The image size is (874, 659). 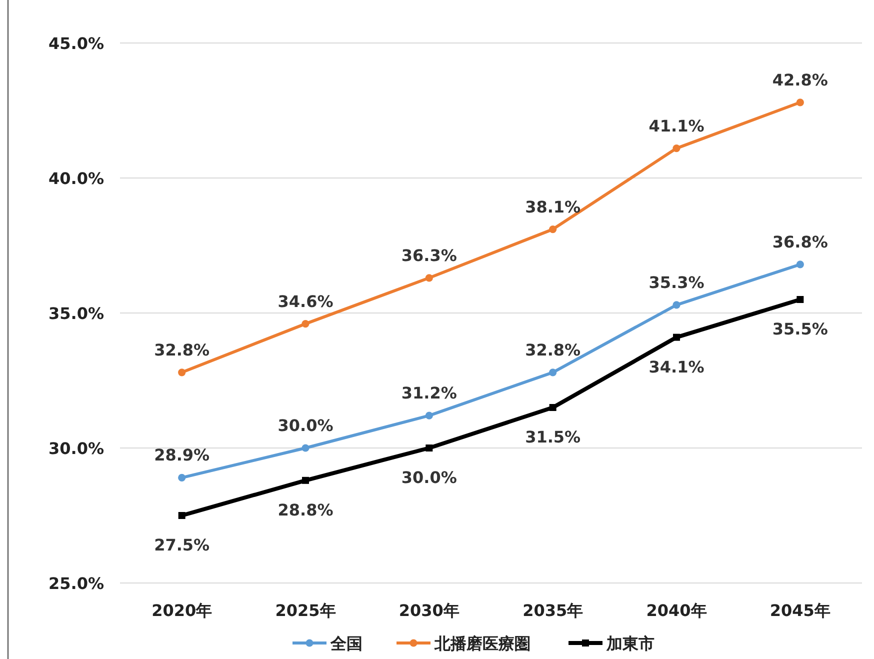 I want to click on data-label: 35.5%, so click(x=800, y=329).